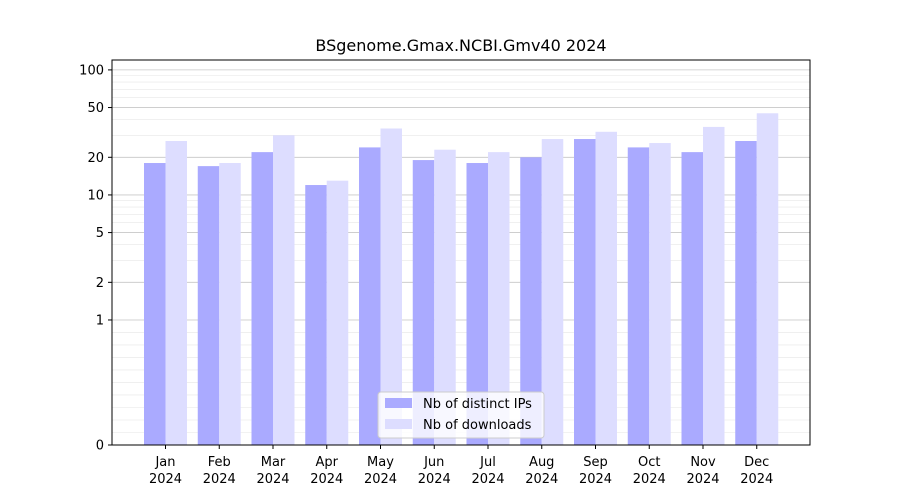 This screenshot has height=500, width=900. What do you see at coordinates (219, 471) in the screenshot?
I see `x-tick-label: Feb 2024` at bounding box center [219, 471].